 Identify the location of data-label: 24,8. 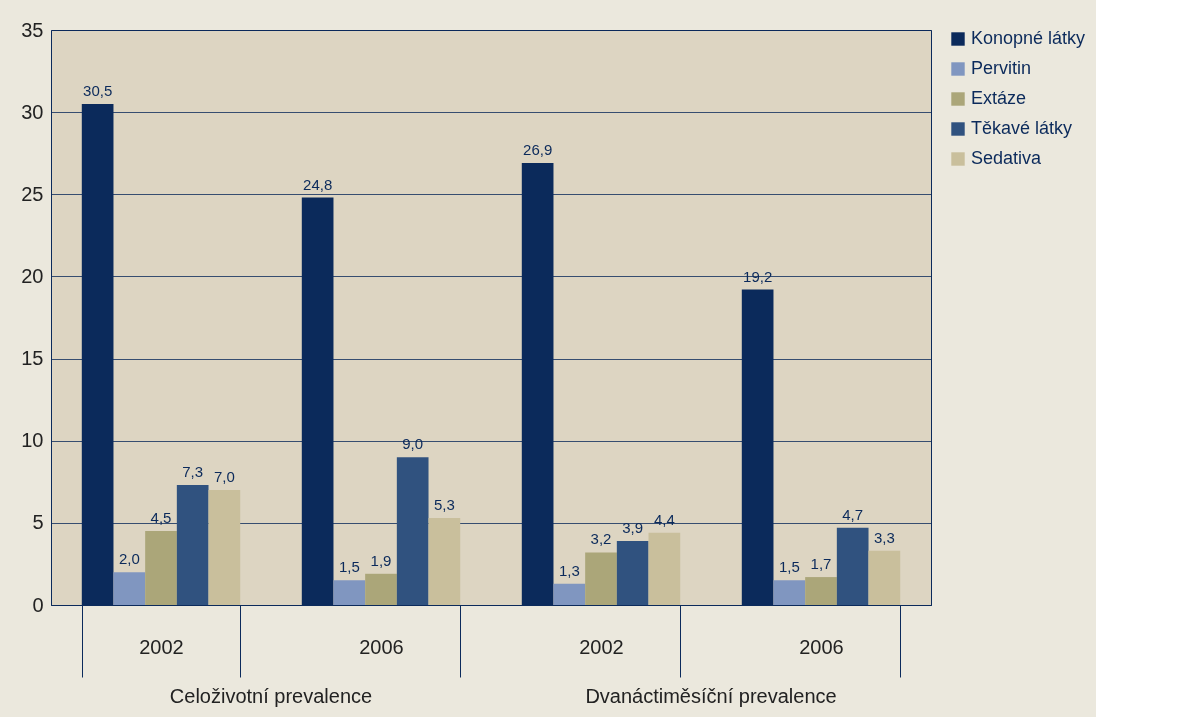
(318, 184).